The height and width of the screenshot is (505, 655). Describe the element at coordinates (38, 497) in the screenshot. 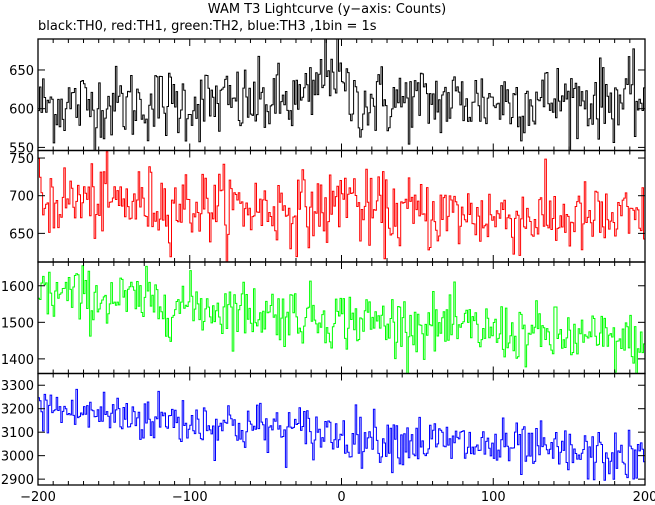

I see `x-tick-label: −200` at that location.